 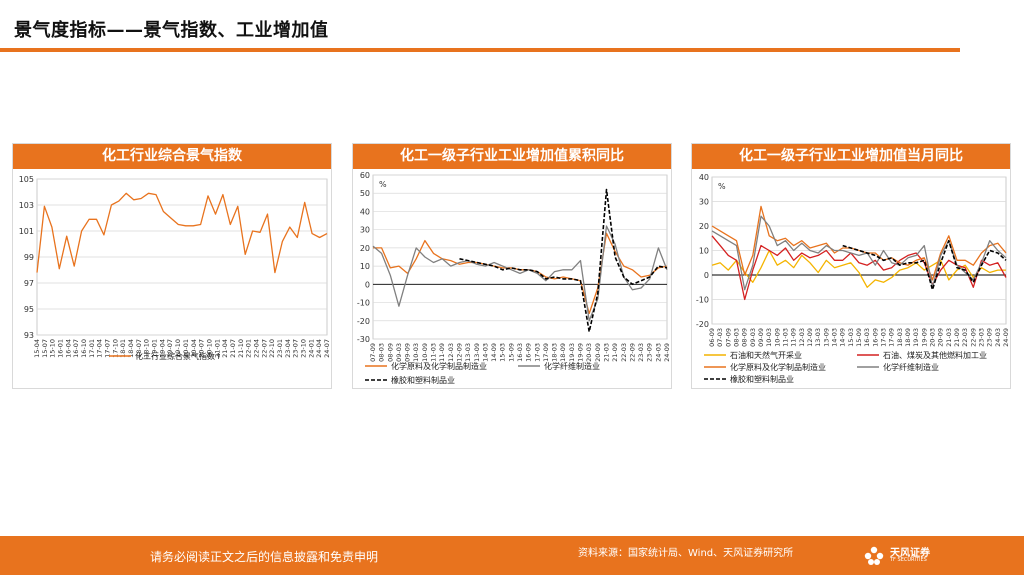 What do you see at coordinates (53, 348) in the screenshot?
I see `x-tick-label: 15-10` at bounding box center [53, 348].